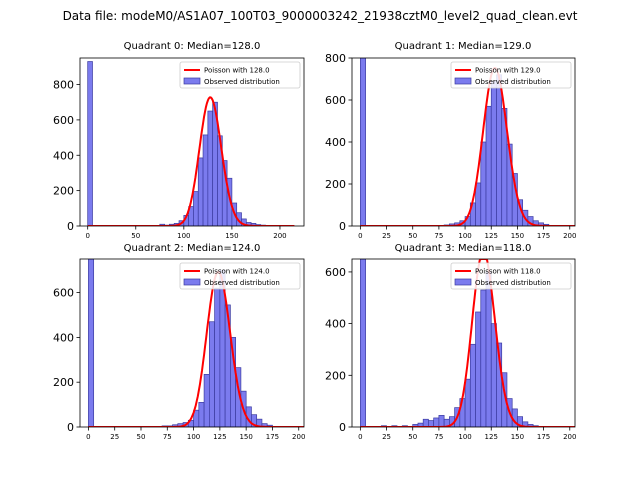 Image resolution: width=640 pixels, height=480 pixels. I want to click on plot-inner, so click(467, 142).